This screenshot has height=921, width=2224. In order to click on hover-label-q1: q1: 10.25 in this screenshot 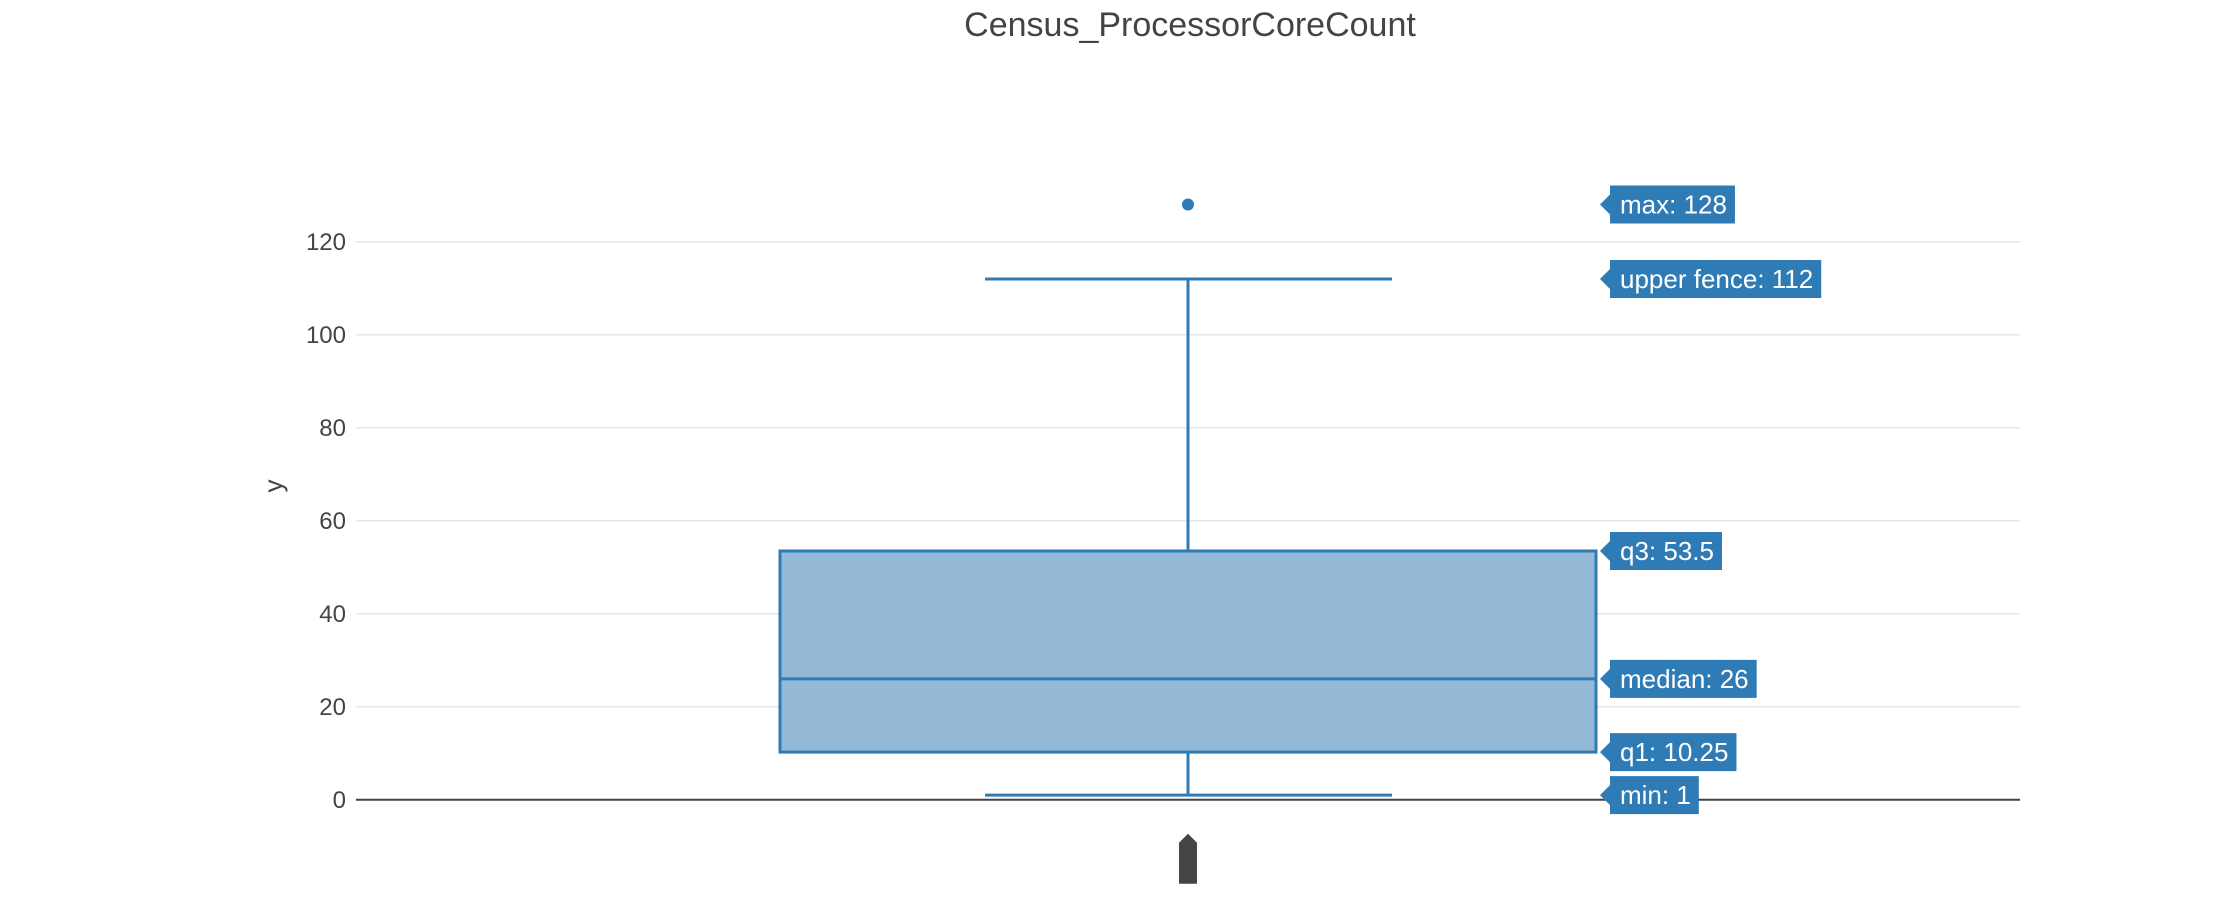, I will do `click(1668, 752)`.